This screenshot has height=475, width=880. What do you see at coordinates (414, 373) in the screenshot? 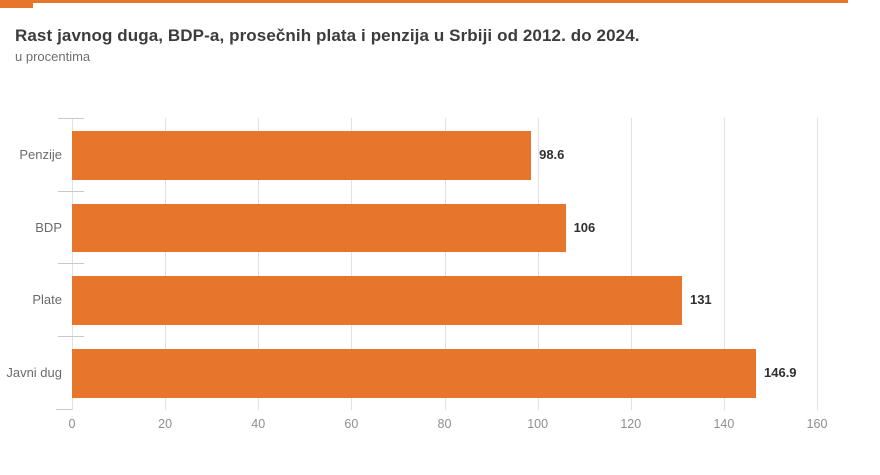
I see `bar-javni-dug` at bounding box center [414, 373].